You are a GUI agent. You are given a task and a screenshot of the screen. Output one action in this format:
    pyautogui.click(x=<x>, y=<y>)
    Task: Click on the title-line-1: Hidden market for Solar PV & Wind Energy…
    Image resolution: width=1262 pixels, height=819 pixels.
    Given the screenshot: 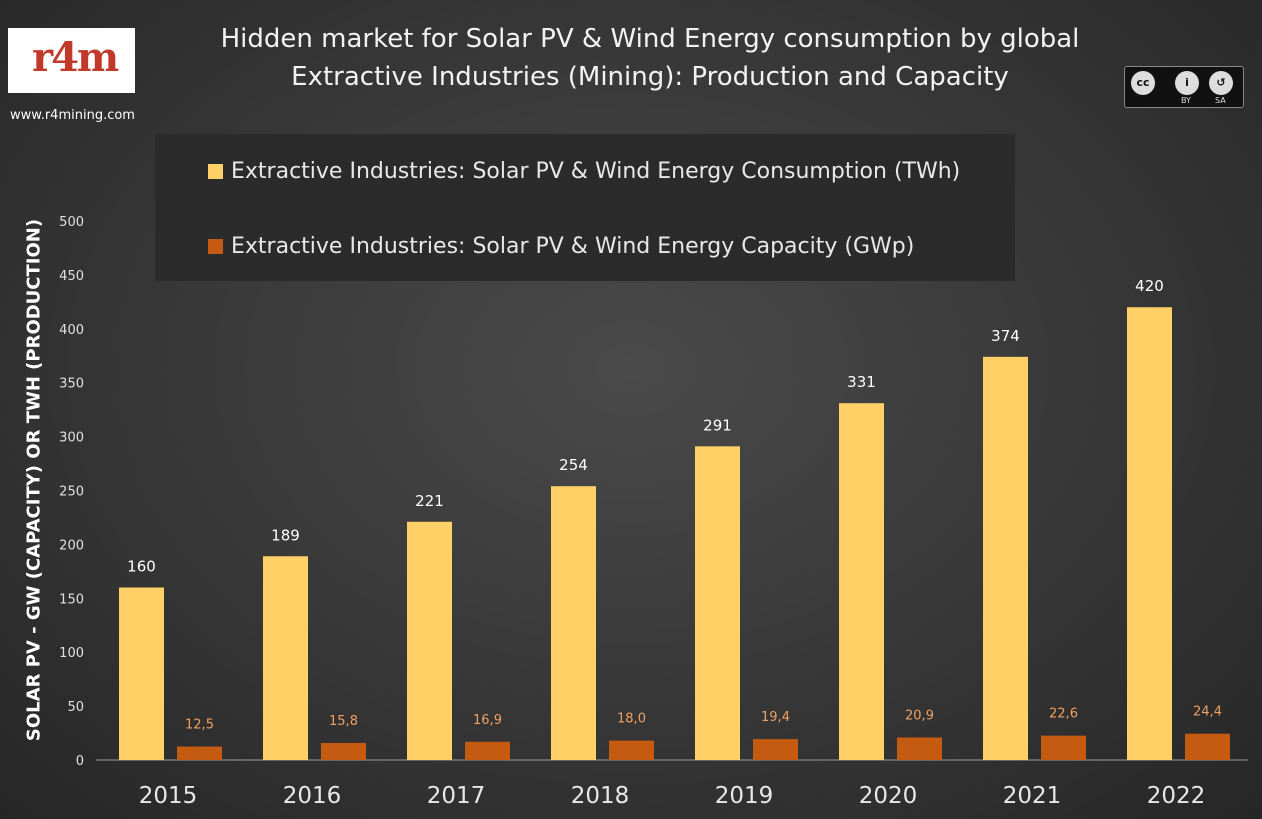 What is the action you would take?
    pyautogui.click(x=650, y=39)
    